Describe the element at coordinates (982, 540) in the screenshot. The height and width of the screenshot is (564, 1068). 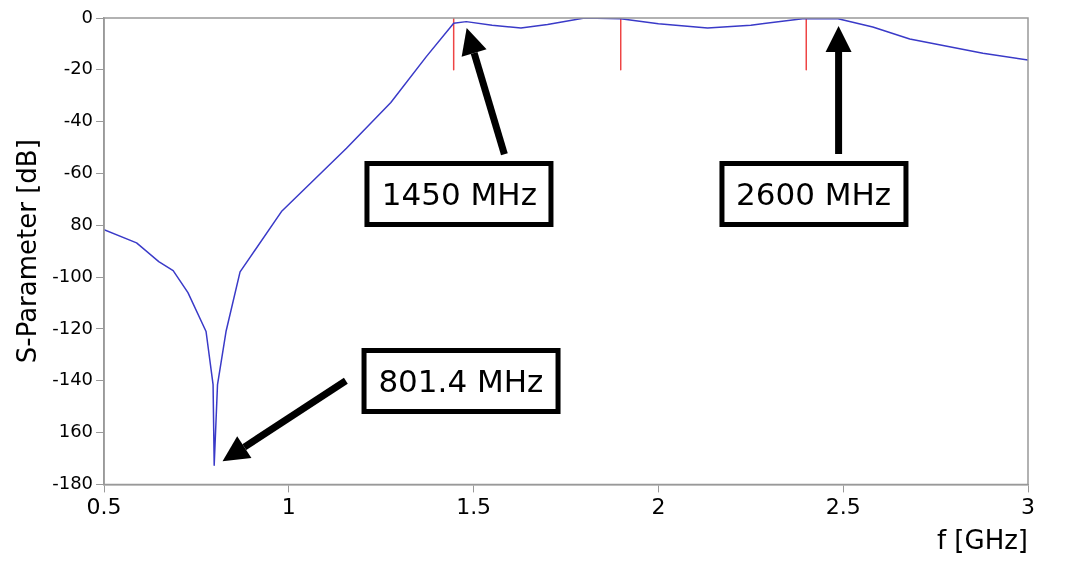
I see `x-axis-title: f [GHz]` at that location.